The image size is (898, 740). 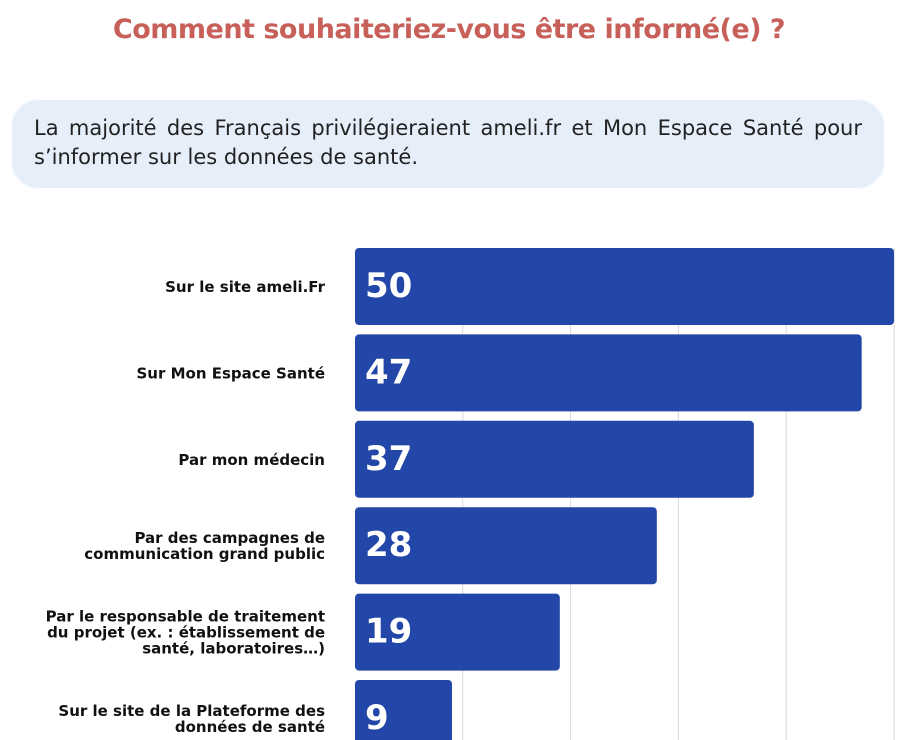 What do you see at coordinates (251, 460) in the screenshot?
I see `category-label: Par mon médecin` at bounding box center [251, 460].